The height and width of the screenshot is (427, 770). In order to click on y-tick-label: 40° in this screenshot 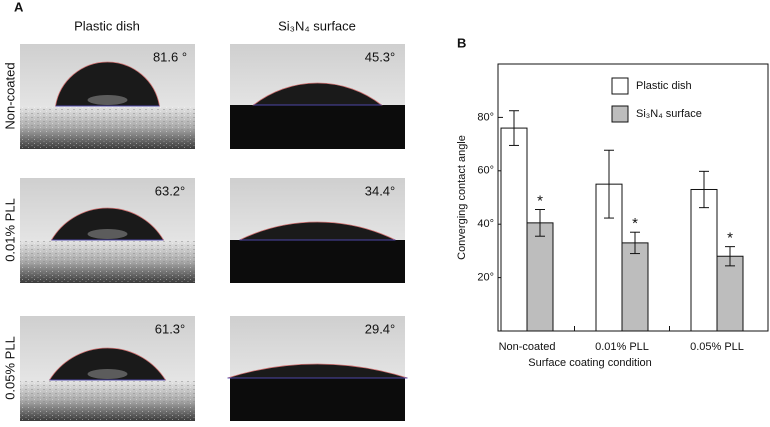, I will do `click(485, 224)`.